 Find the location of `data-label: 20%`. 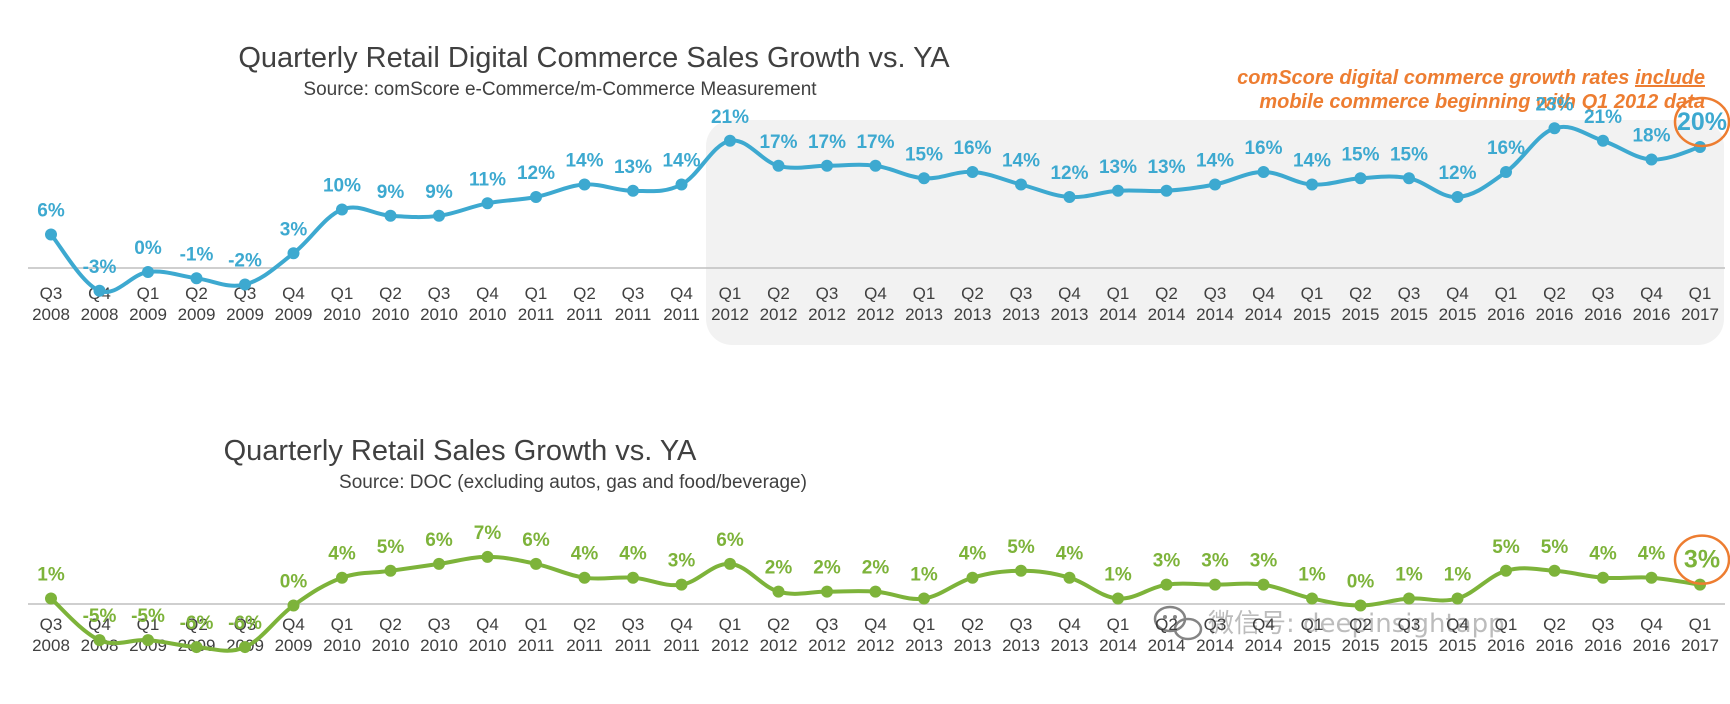

data-label: 20% is located at coordinates (1702, 122).